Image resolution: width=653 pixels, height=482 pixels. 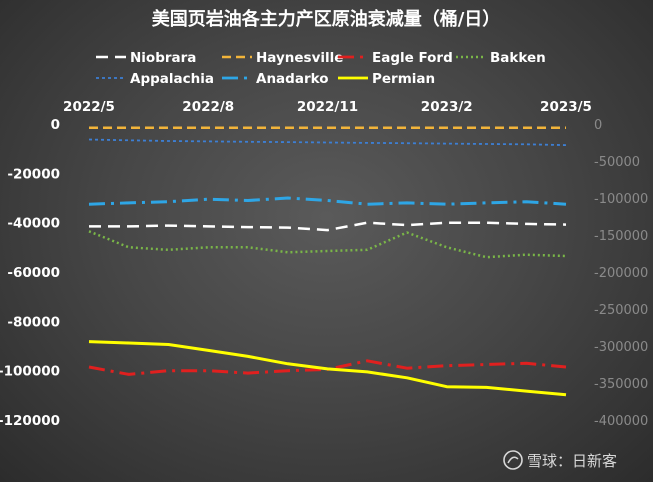 I want to click on x-tick-label: 2022/11, so click(x=327, y=107).